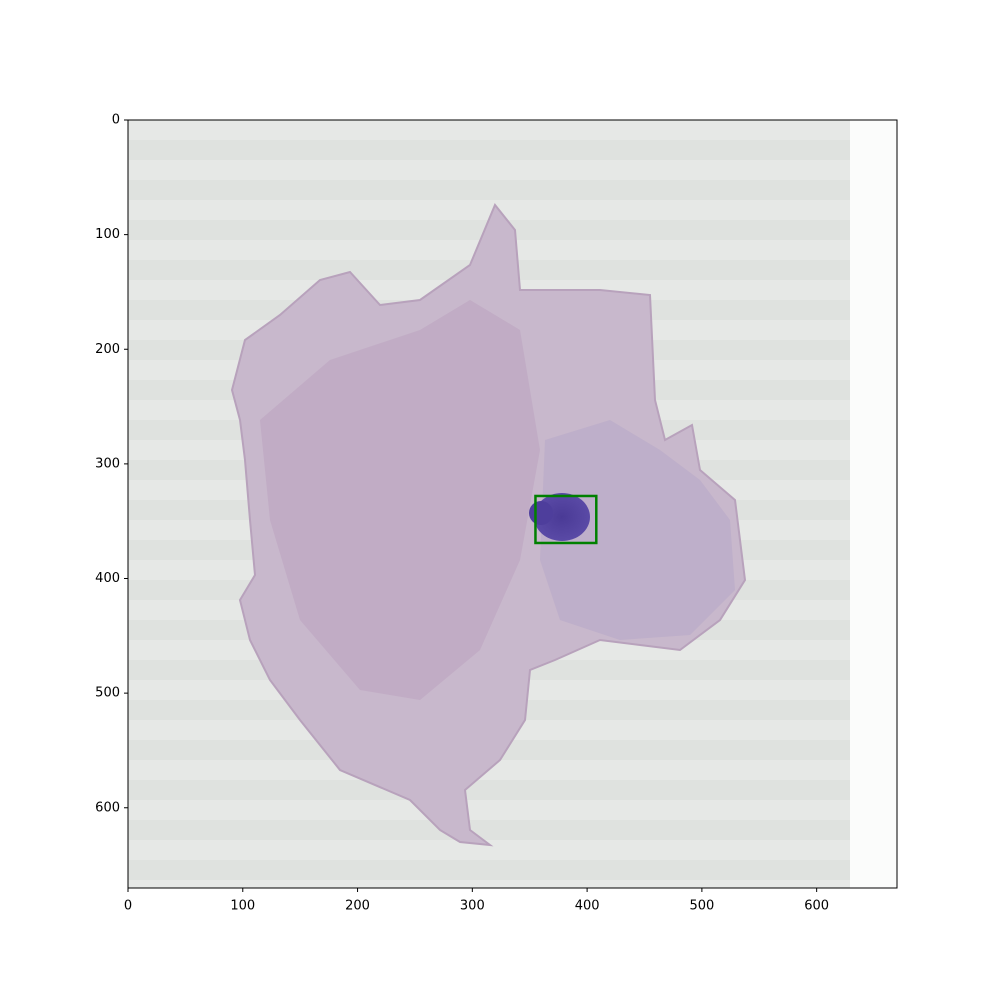 The height and width of the screenshot is (1000, 1000). What do you see at coordinates (637, 530) in the screenshot?
I see `tissue-right-lobe` at bounding box center [637, 530].